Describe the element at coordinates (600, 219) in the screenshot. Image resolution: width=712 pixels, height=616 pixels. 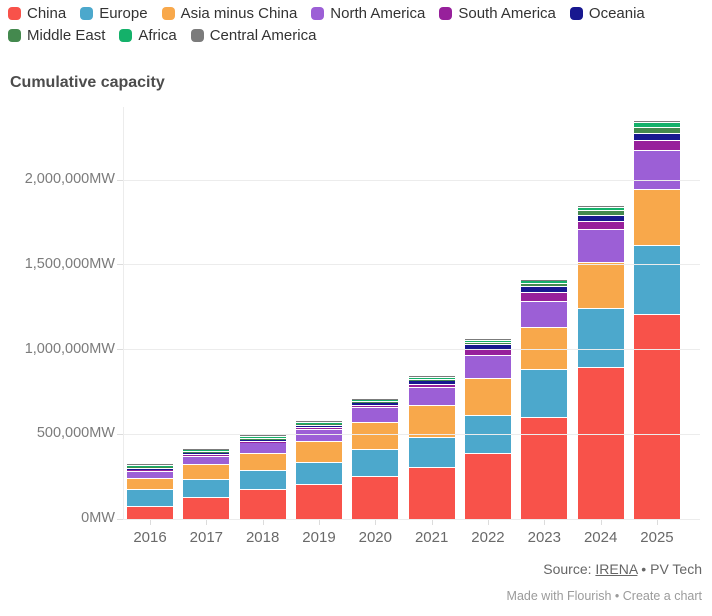
I see `bar-segment-oceania-2024` at that location.